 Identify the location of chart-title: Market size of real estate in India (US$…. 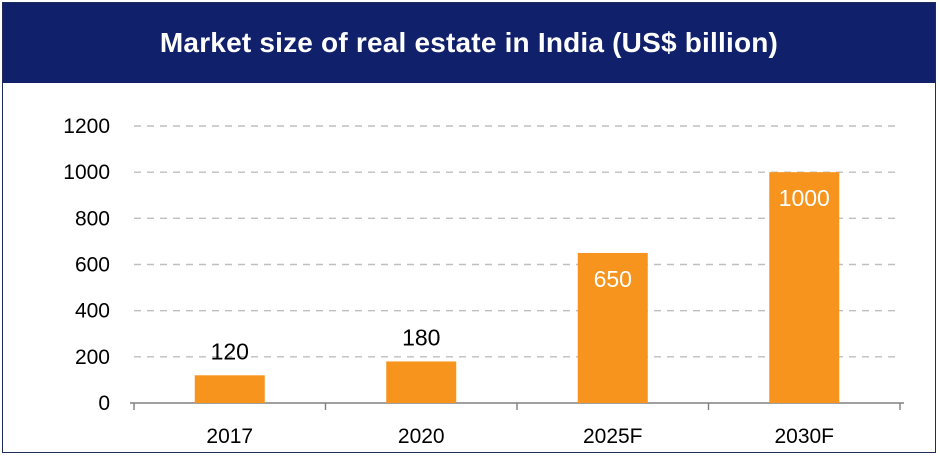
(469, 42).